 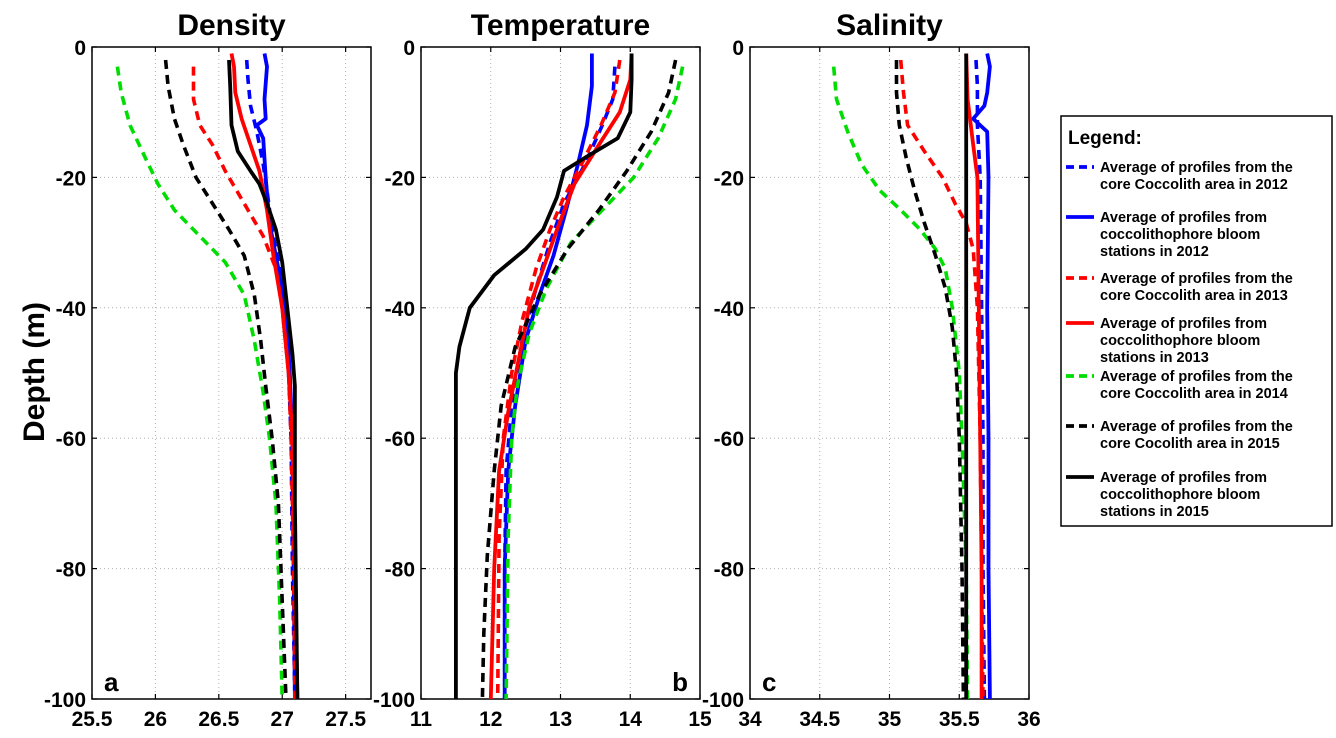 I want to click on legend-label: core Coccolith area in 2013, so click(x=1194, y=296).